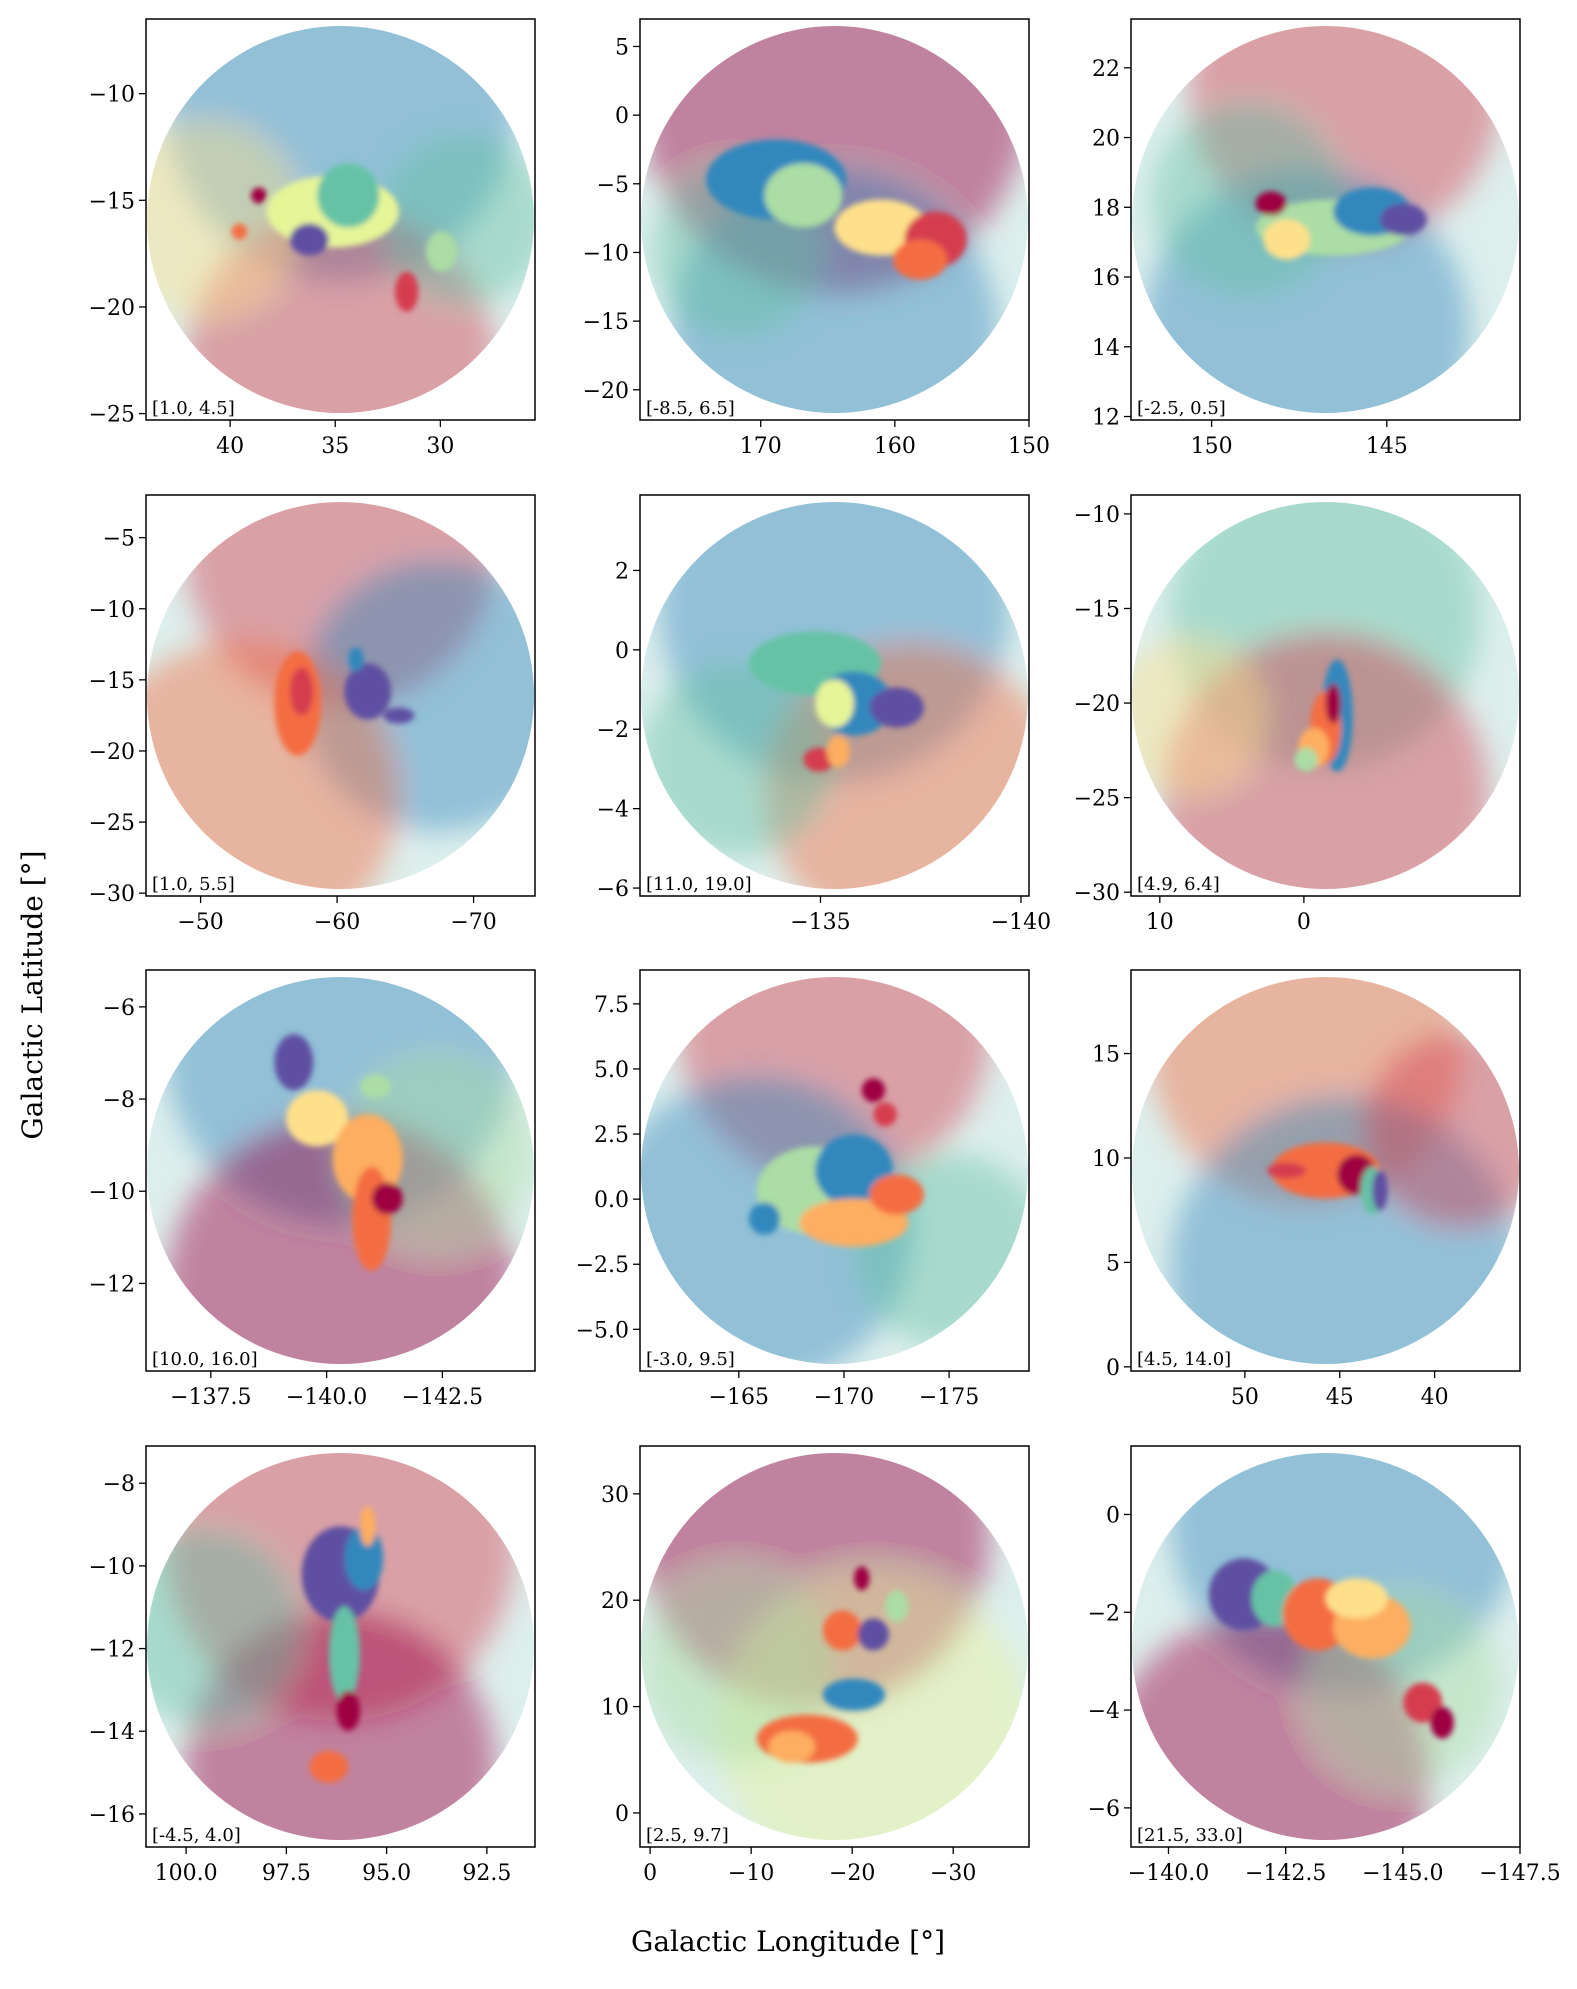 This screenshot has width=1577, height=1989. Describe the element at coordinates (1106, 208) in the screenshot. I see `y-tick-label: 18` at that location.